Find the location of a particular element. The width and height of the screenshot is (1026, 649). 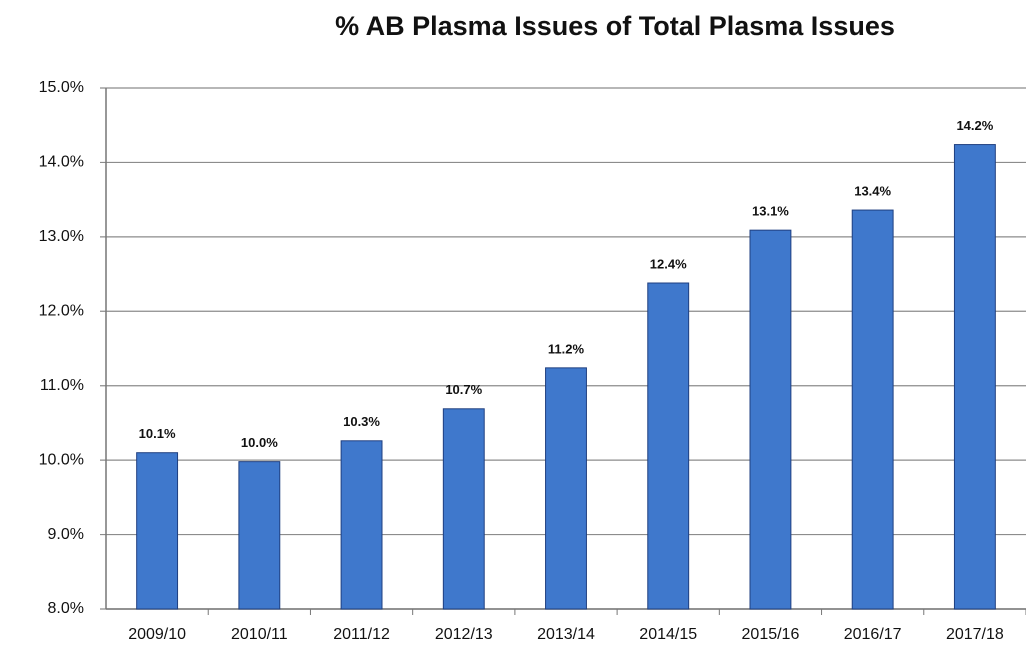

value-label: 12.4% is located at coordinates (668, 263).